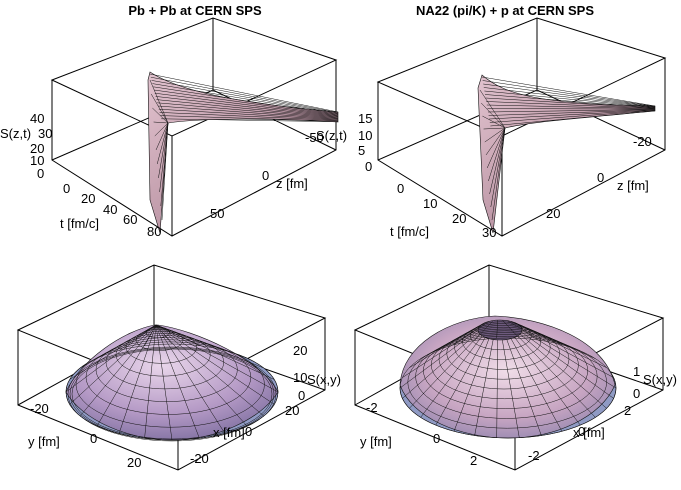 This screenshot has width=681, height=490. I want to click on chart-1-yticks: -50 0 50, so click(267, 175).